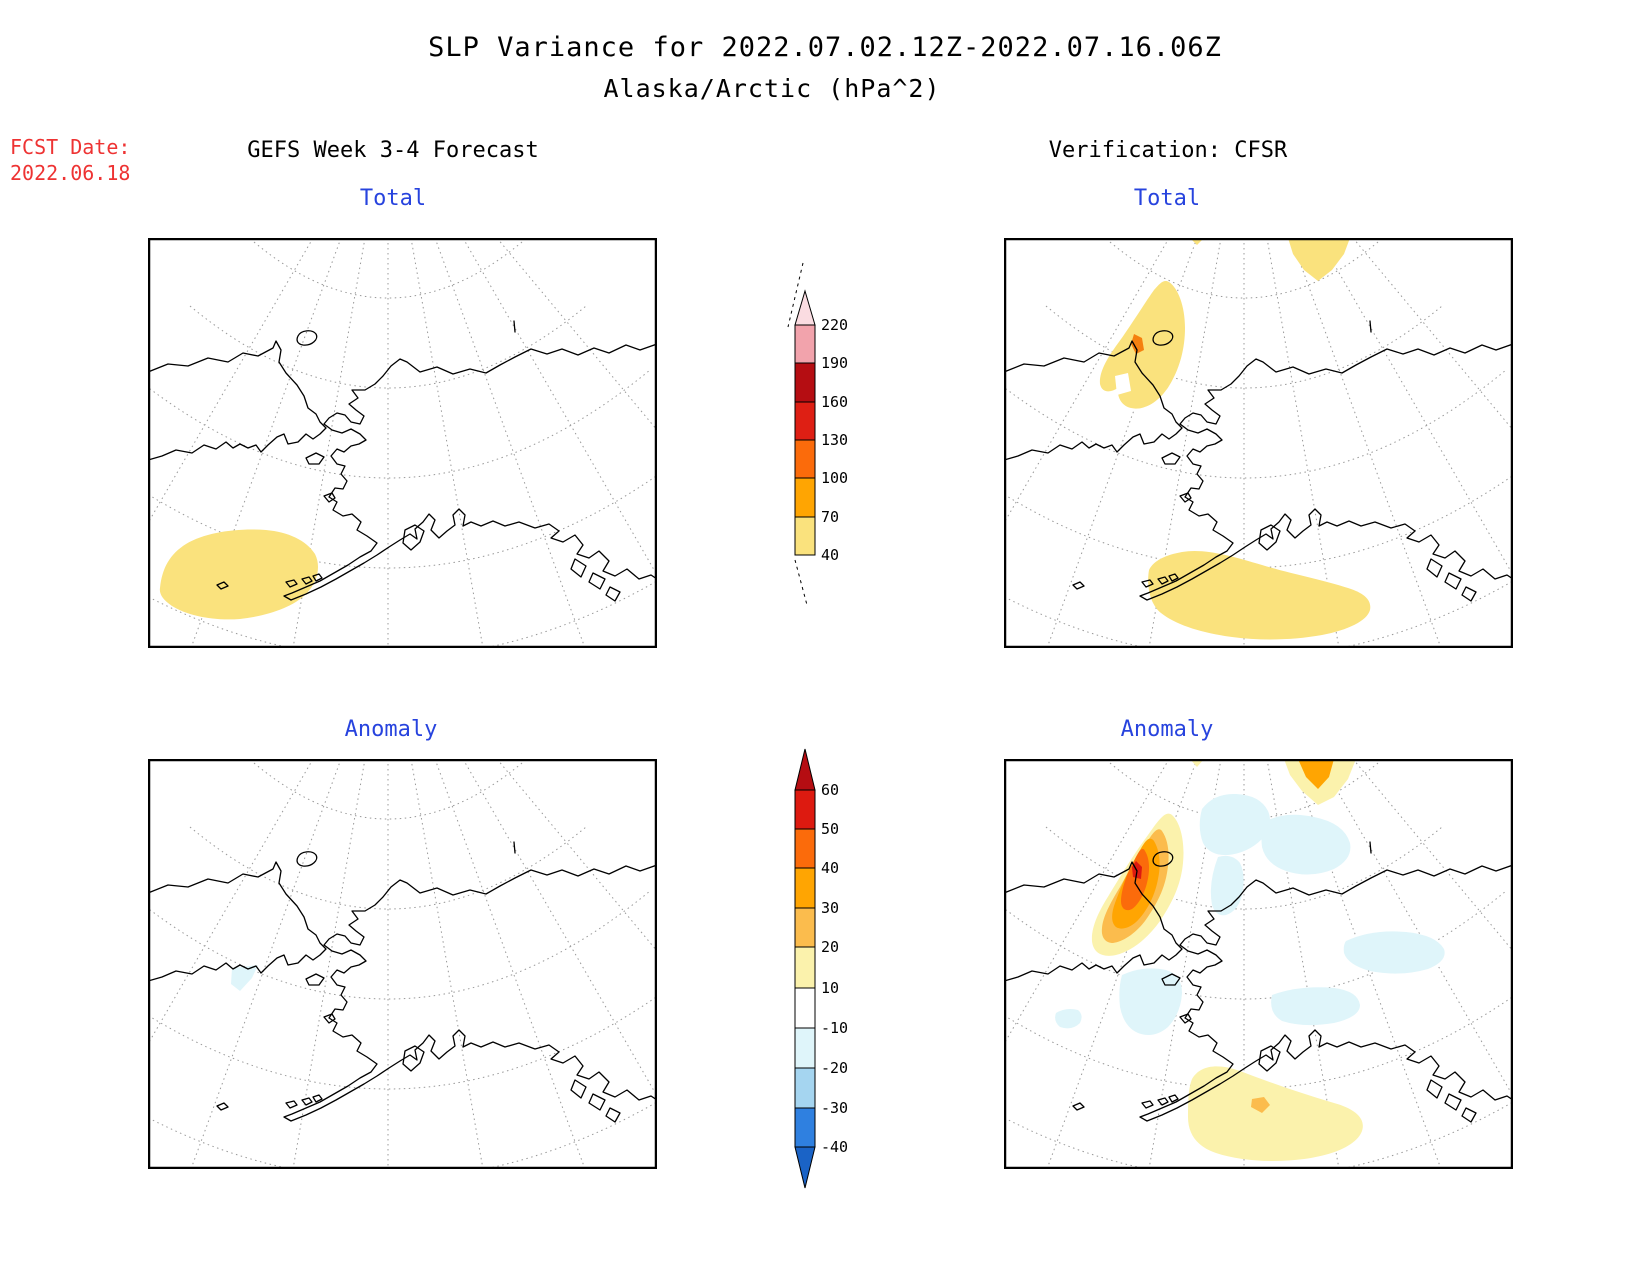 The width and height of the screenshot is (1650, 1275). What do you see at coordinates (805, 1008) in the screenshot?
I see `colorbar-anomaly-band-neutral` at bounding box center [805, 1008].